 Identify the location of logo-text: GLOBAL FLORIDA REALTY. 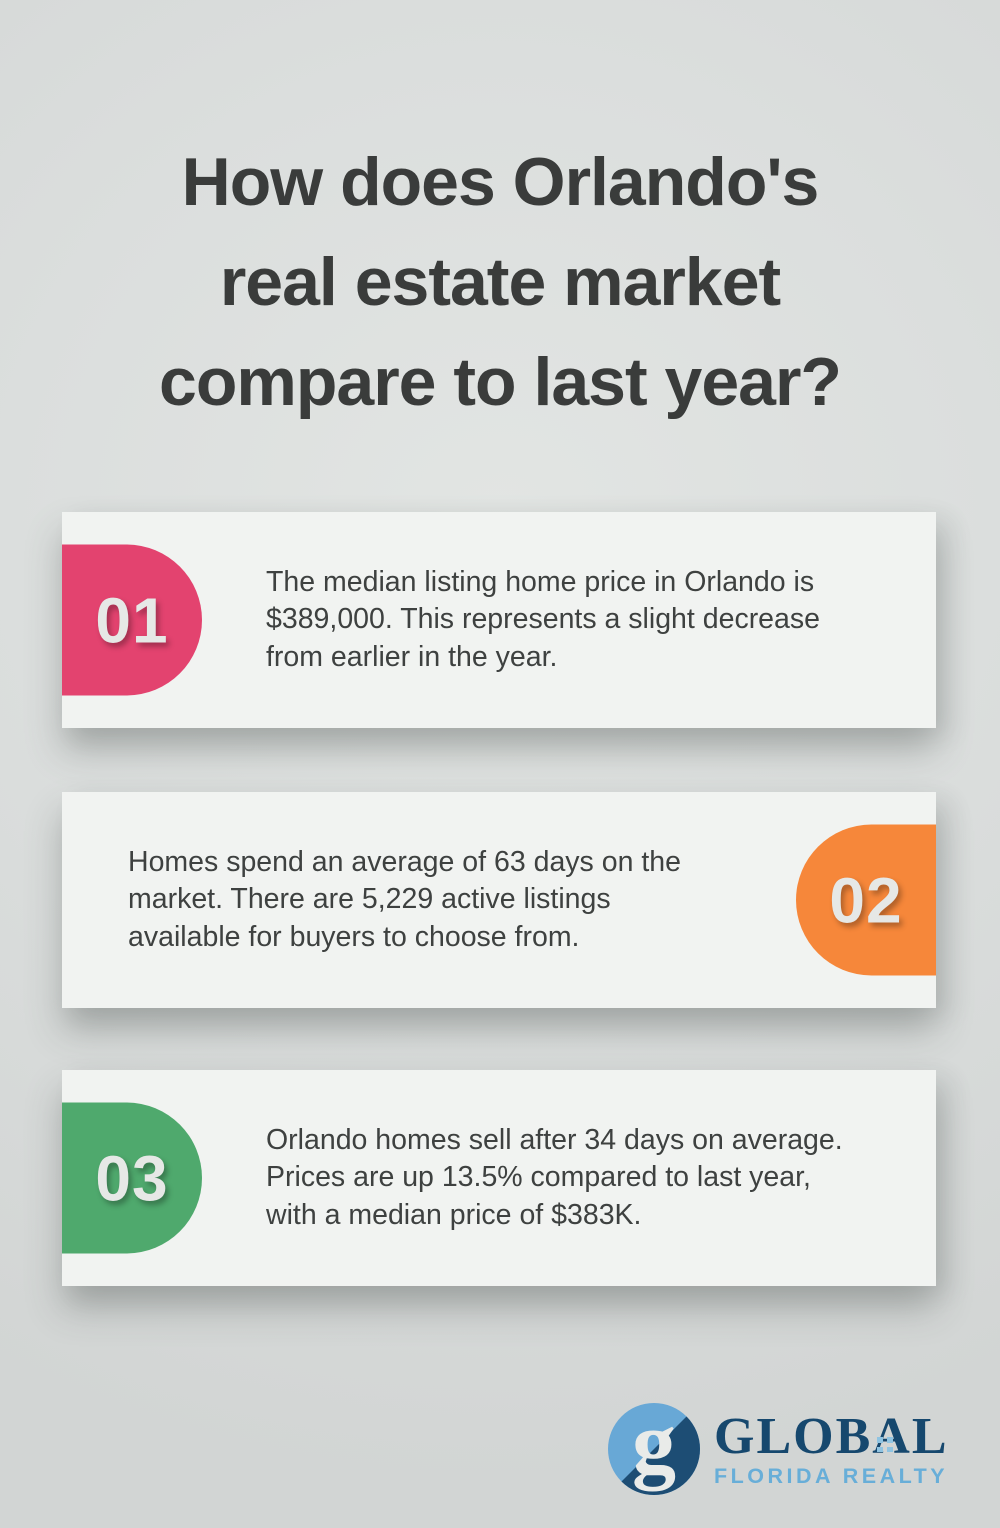
(831, 1448).